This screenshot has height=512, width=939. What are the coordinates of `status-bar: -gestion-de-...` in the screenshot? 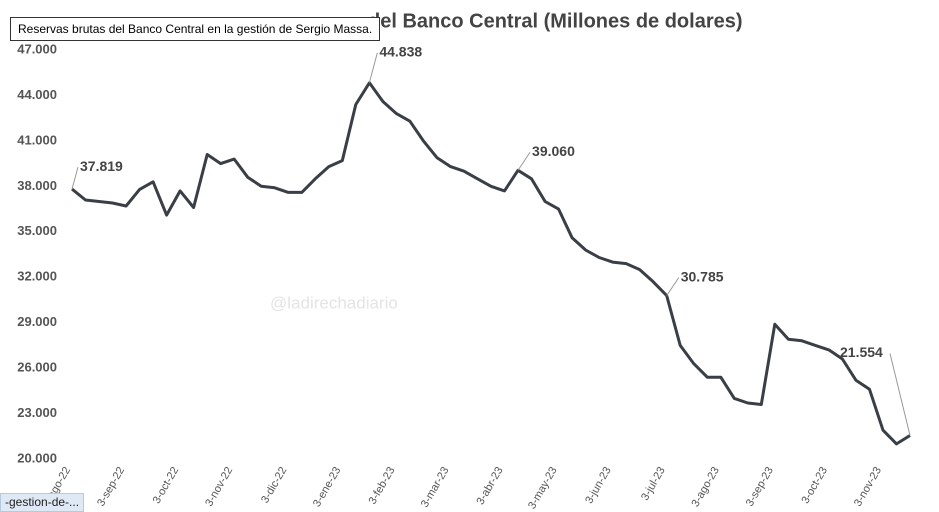 It's located at (42, 502).